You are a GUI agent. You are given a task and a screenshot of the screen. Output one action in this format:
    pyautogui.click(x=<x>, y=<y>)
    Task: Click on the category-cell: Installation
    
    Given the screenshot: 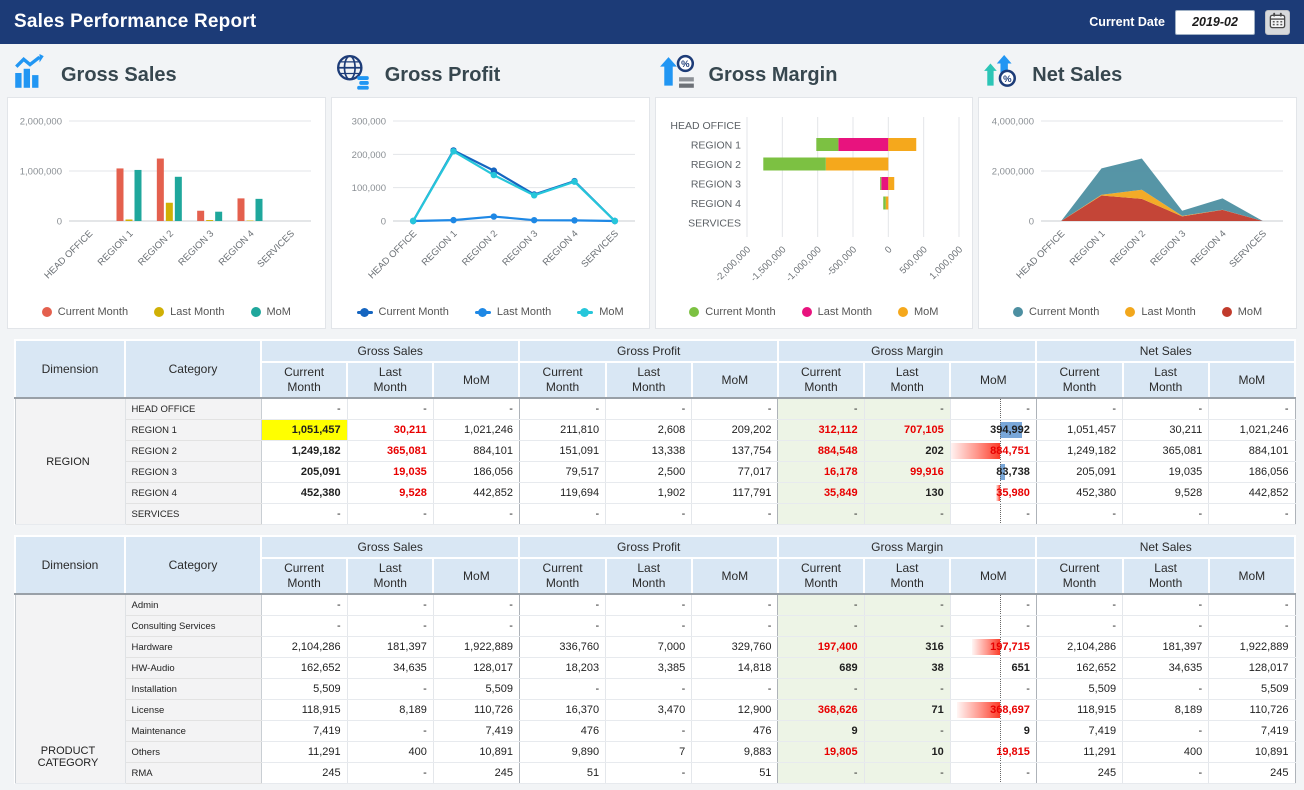 What is the action you would take?
    pyautogui.click(x=193, y=689)
    